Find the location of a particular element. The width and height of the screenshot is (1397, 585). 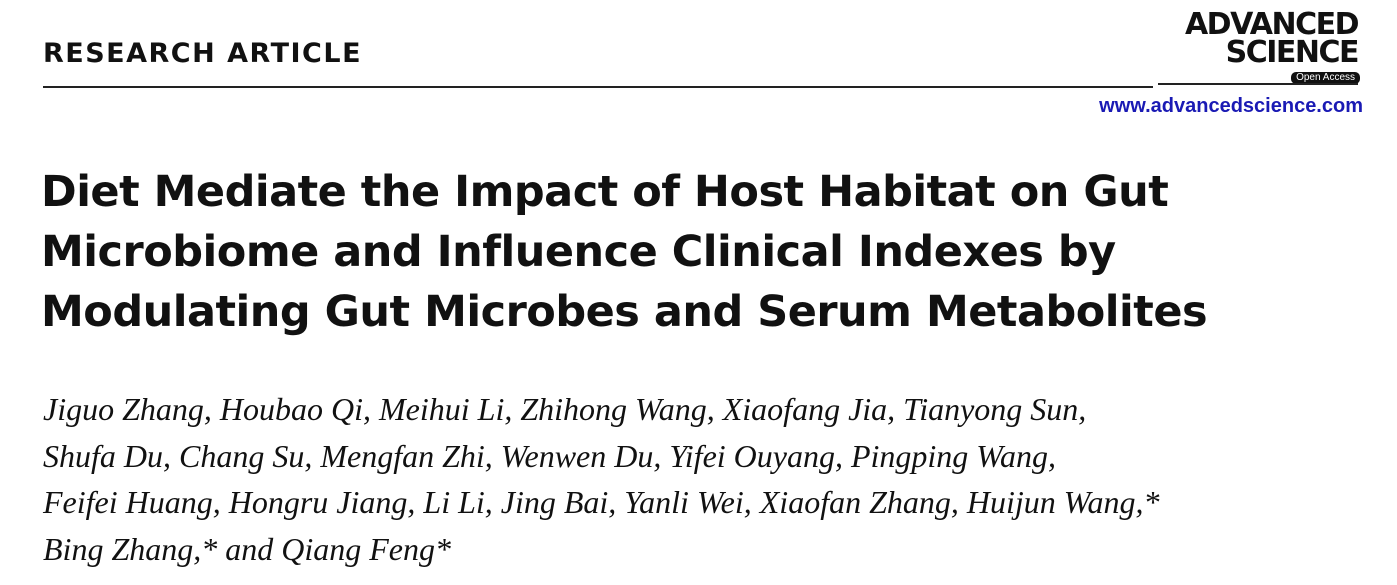

header-rule is located at coordinates (598, 87).